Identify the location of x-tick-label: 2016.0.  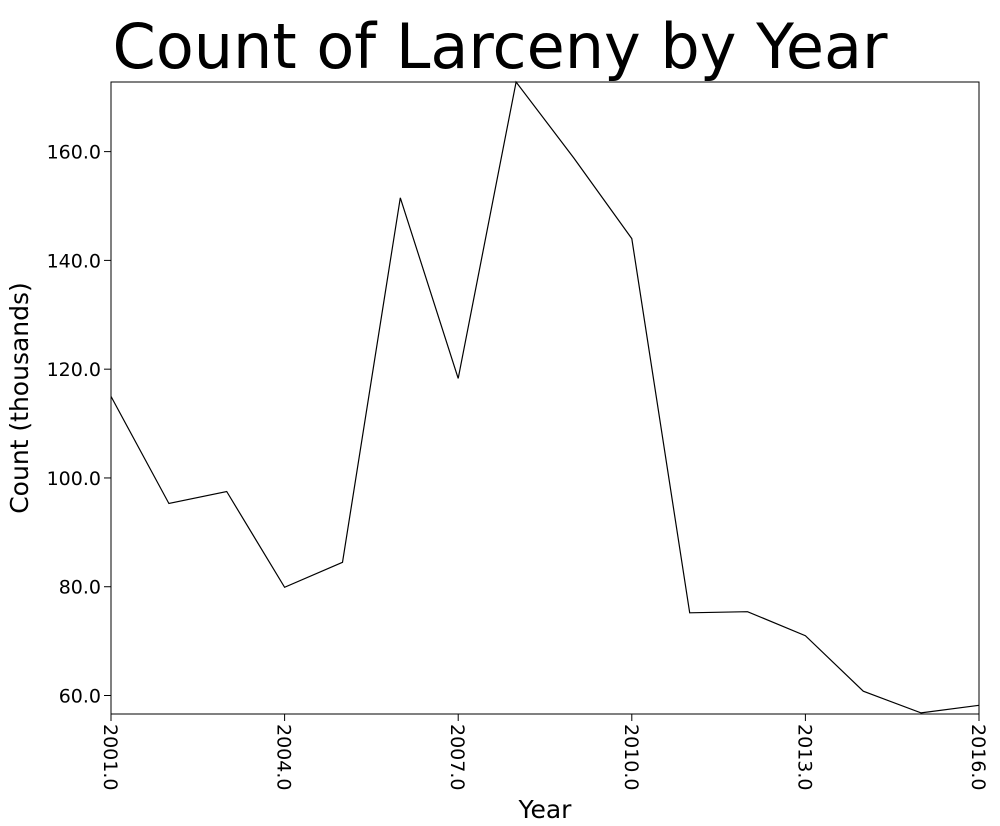
(978, 757).